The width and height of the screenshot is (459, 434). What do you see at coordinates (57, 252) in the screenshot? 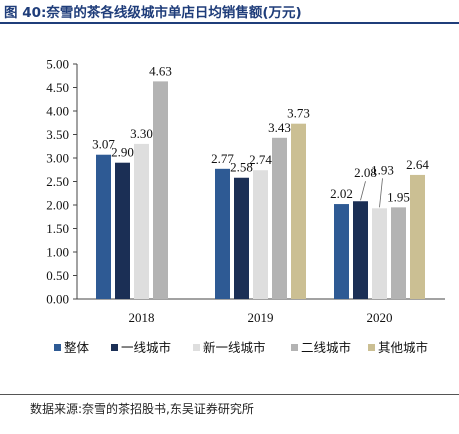
I see `y-tick-label: 1.00` at bounding box center [57, 252].